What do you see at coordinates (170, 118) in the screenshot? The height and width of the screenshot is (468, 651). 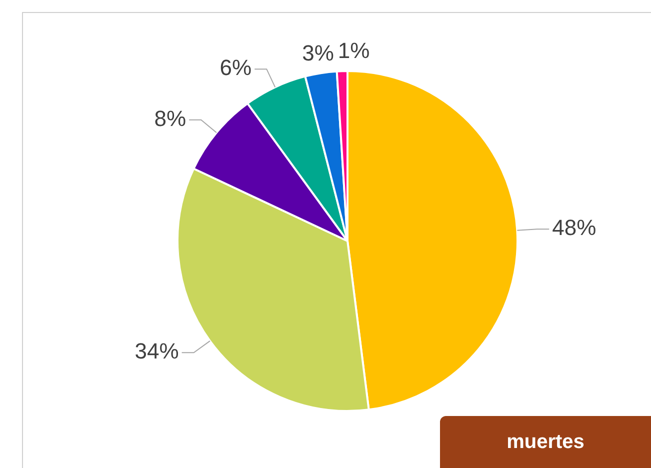 I see `data-label: 8%` at bounding box center [170, 118].